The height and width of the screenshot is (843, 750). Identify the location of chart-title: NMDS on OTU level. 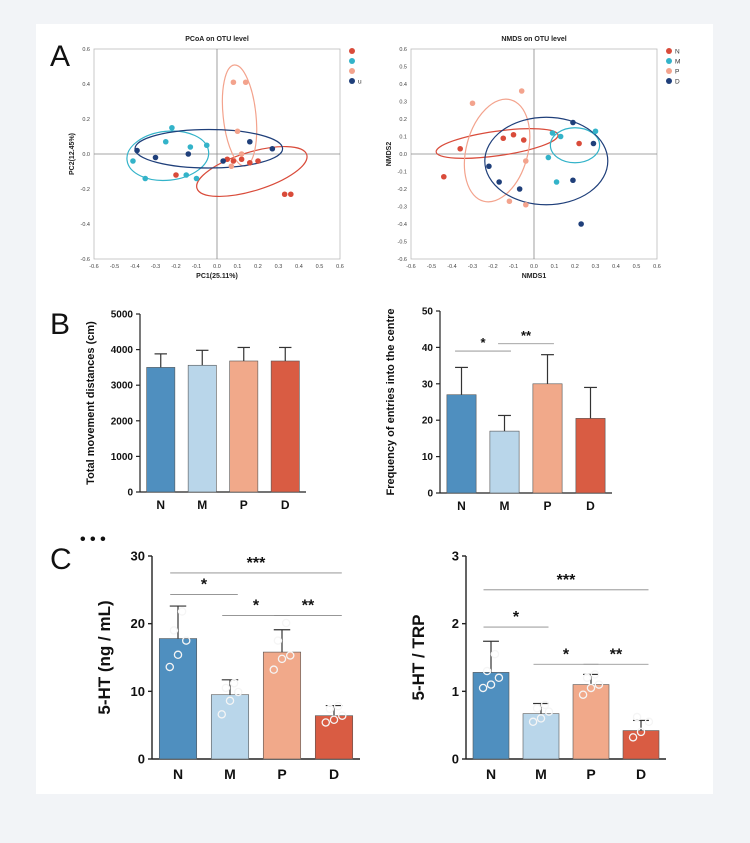
(533, 39).